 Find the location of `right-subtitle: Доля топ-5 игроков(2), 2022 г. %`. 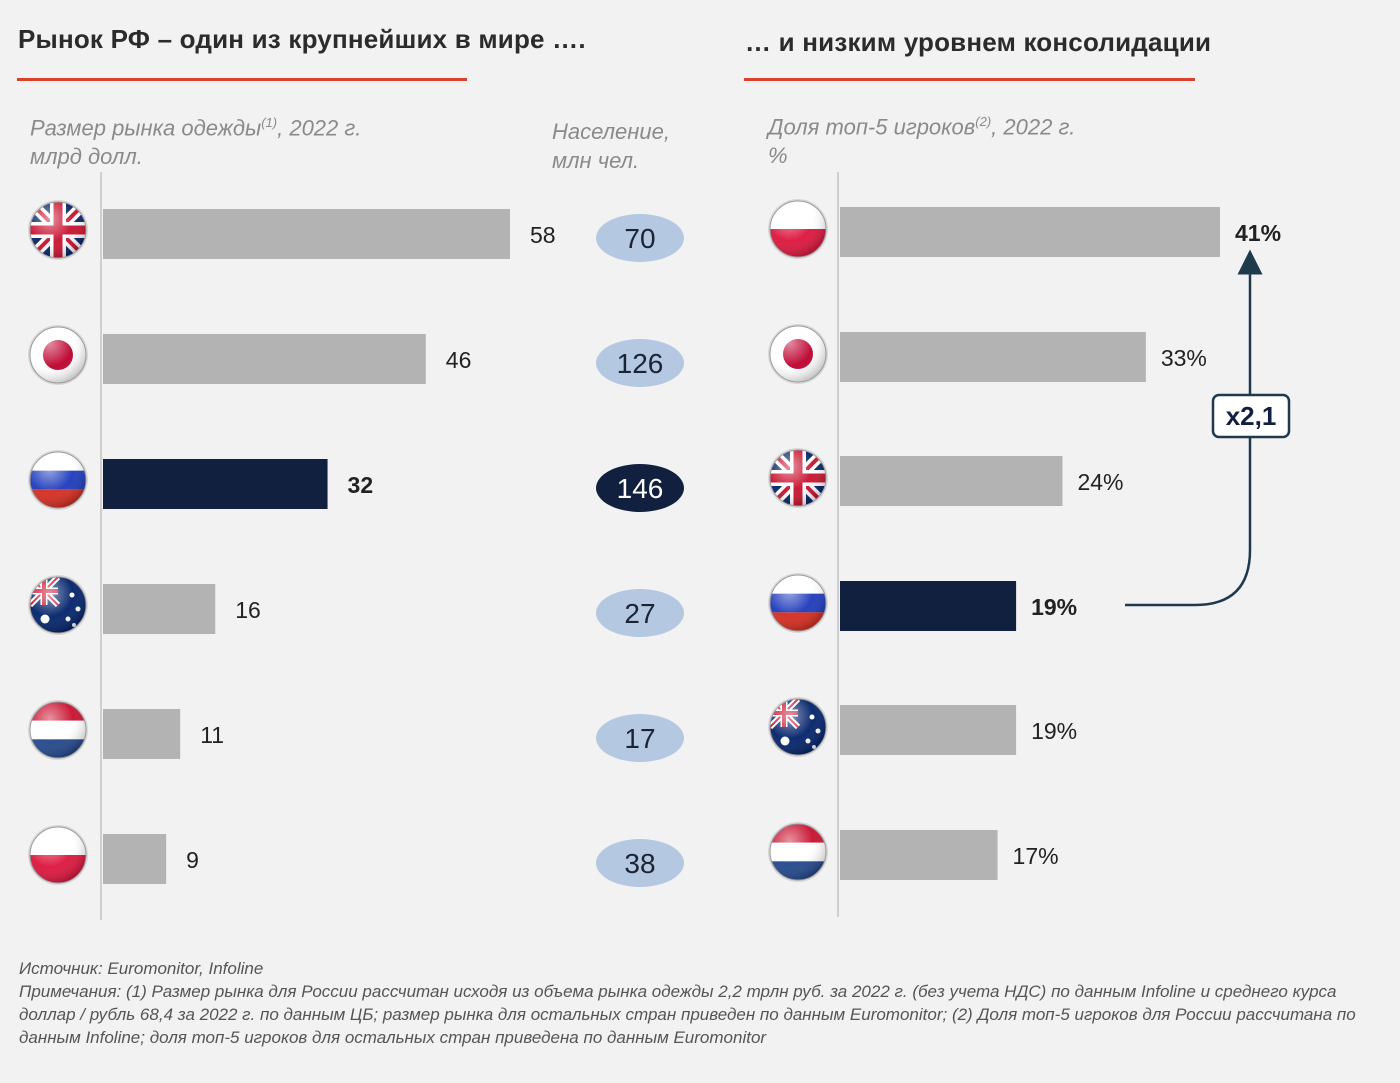

right-subtitle: Доля топ-5 игроков(2), 2022 г. % is located at coordinates (921, 138).